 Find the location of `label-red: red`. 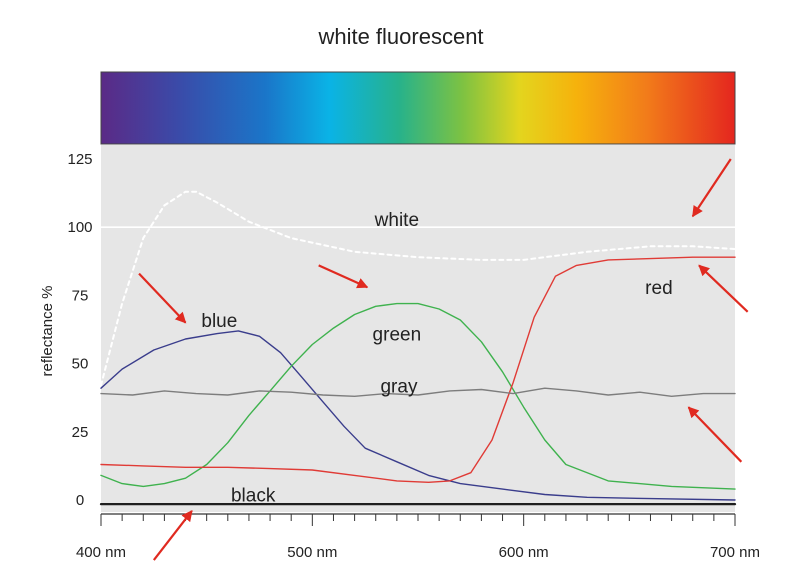

label-red: red is located at coordinates (658, 288).